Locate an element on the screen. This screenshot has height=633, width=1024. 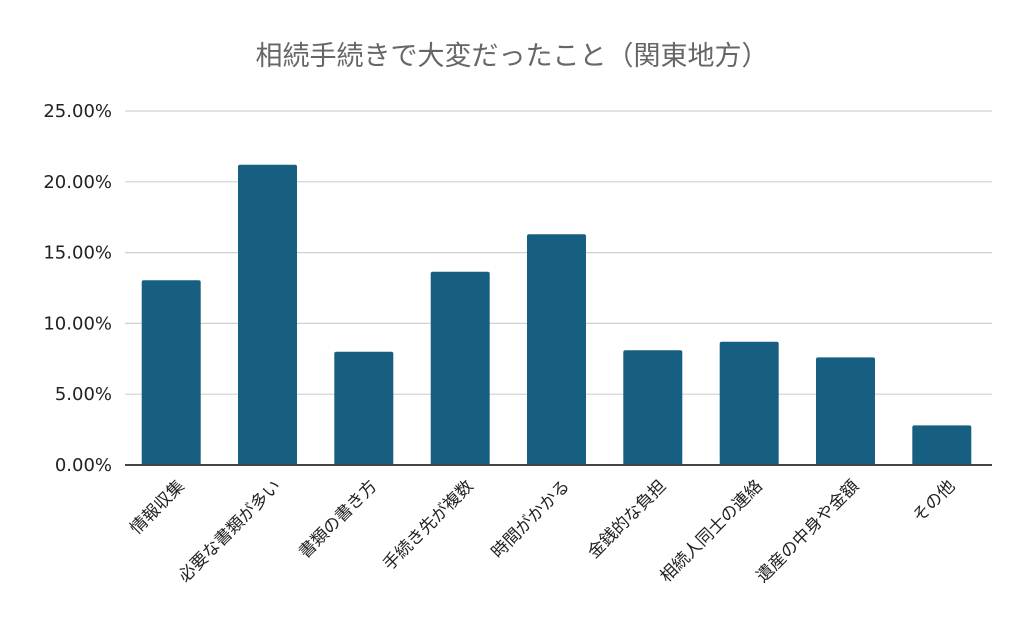
x-tick-label: 時間がかかる is located at coordinates (531, 519).